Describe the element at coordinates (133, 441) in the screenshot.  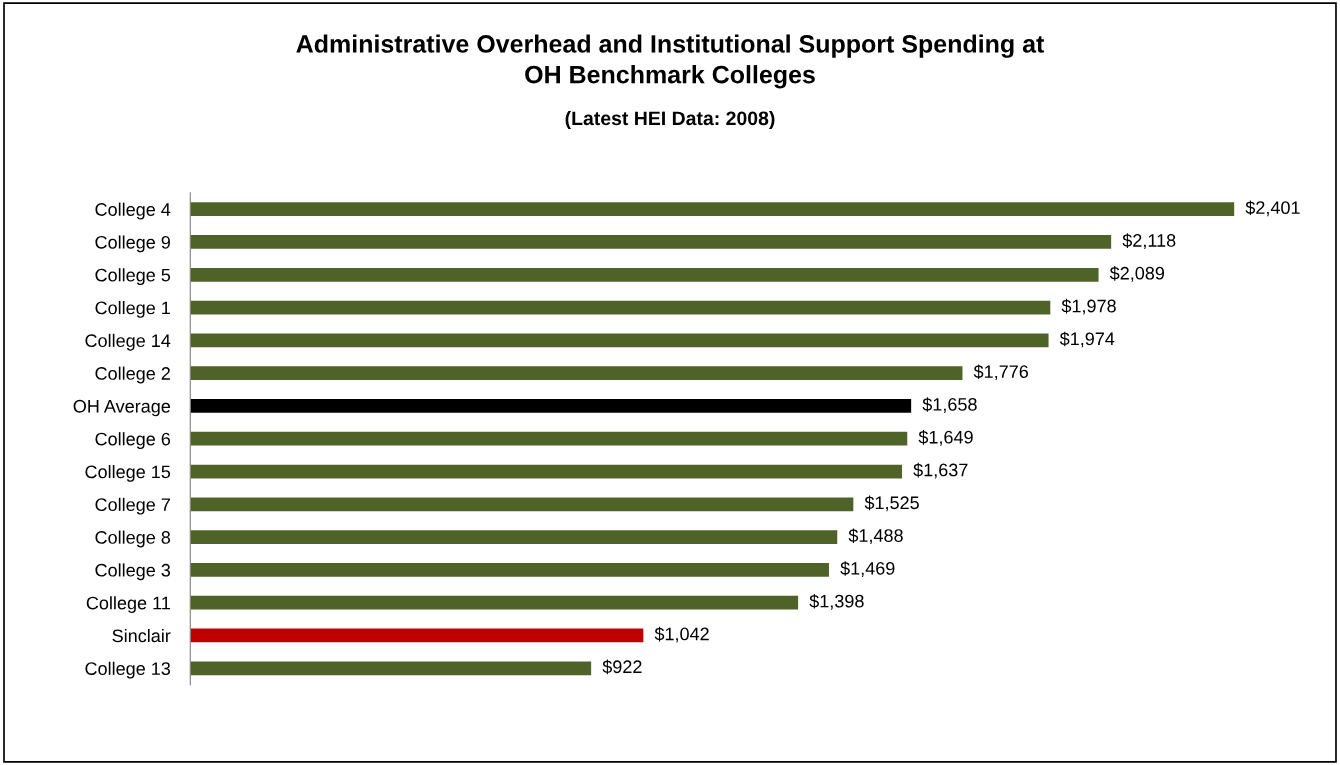
I see `y-tick-label: College 6` at that location.